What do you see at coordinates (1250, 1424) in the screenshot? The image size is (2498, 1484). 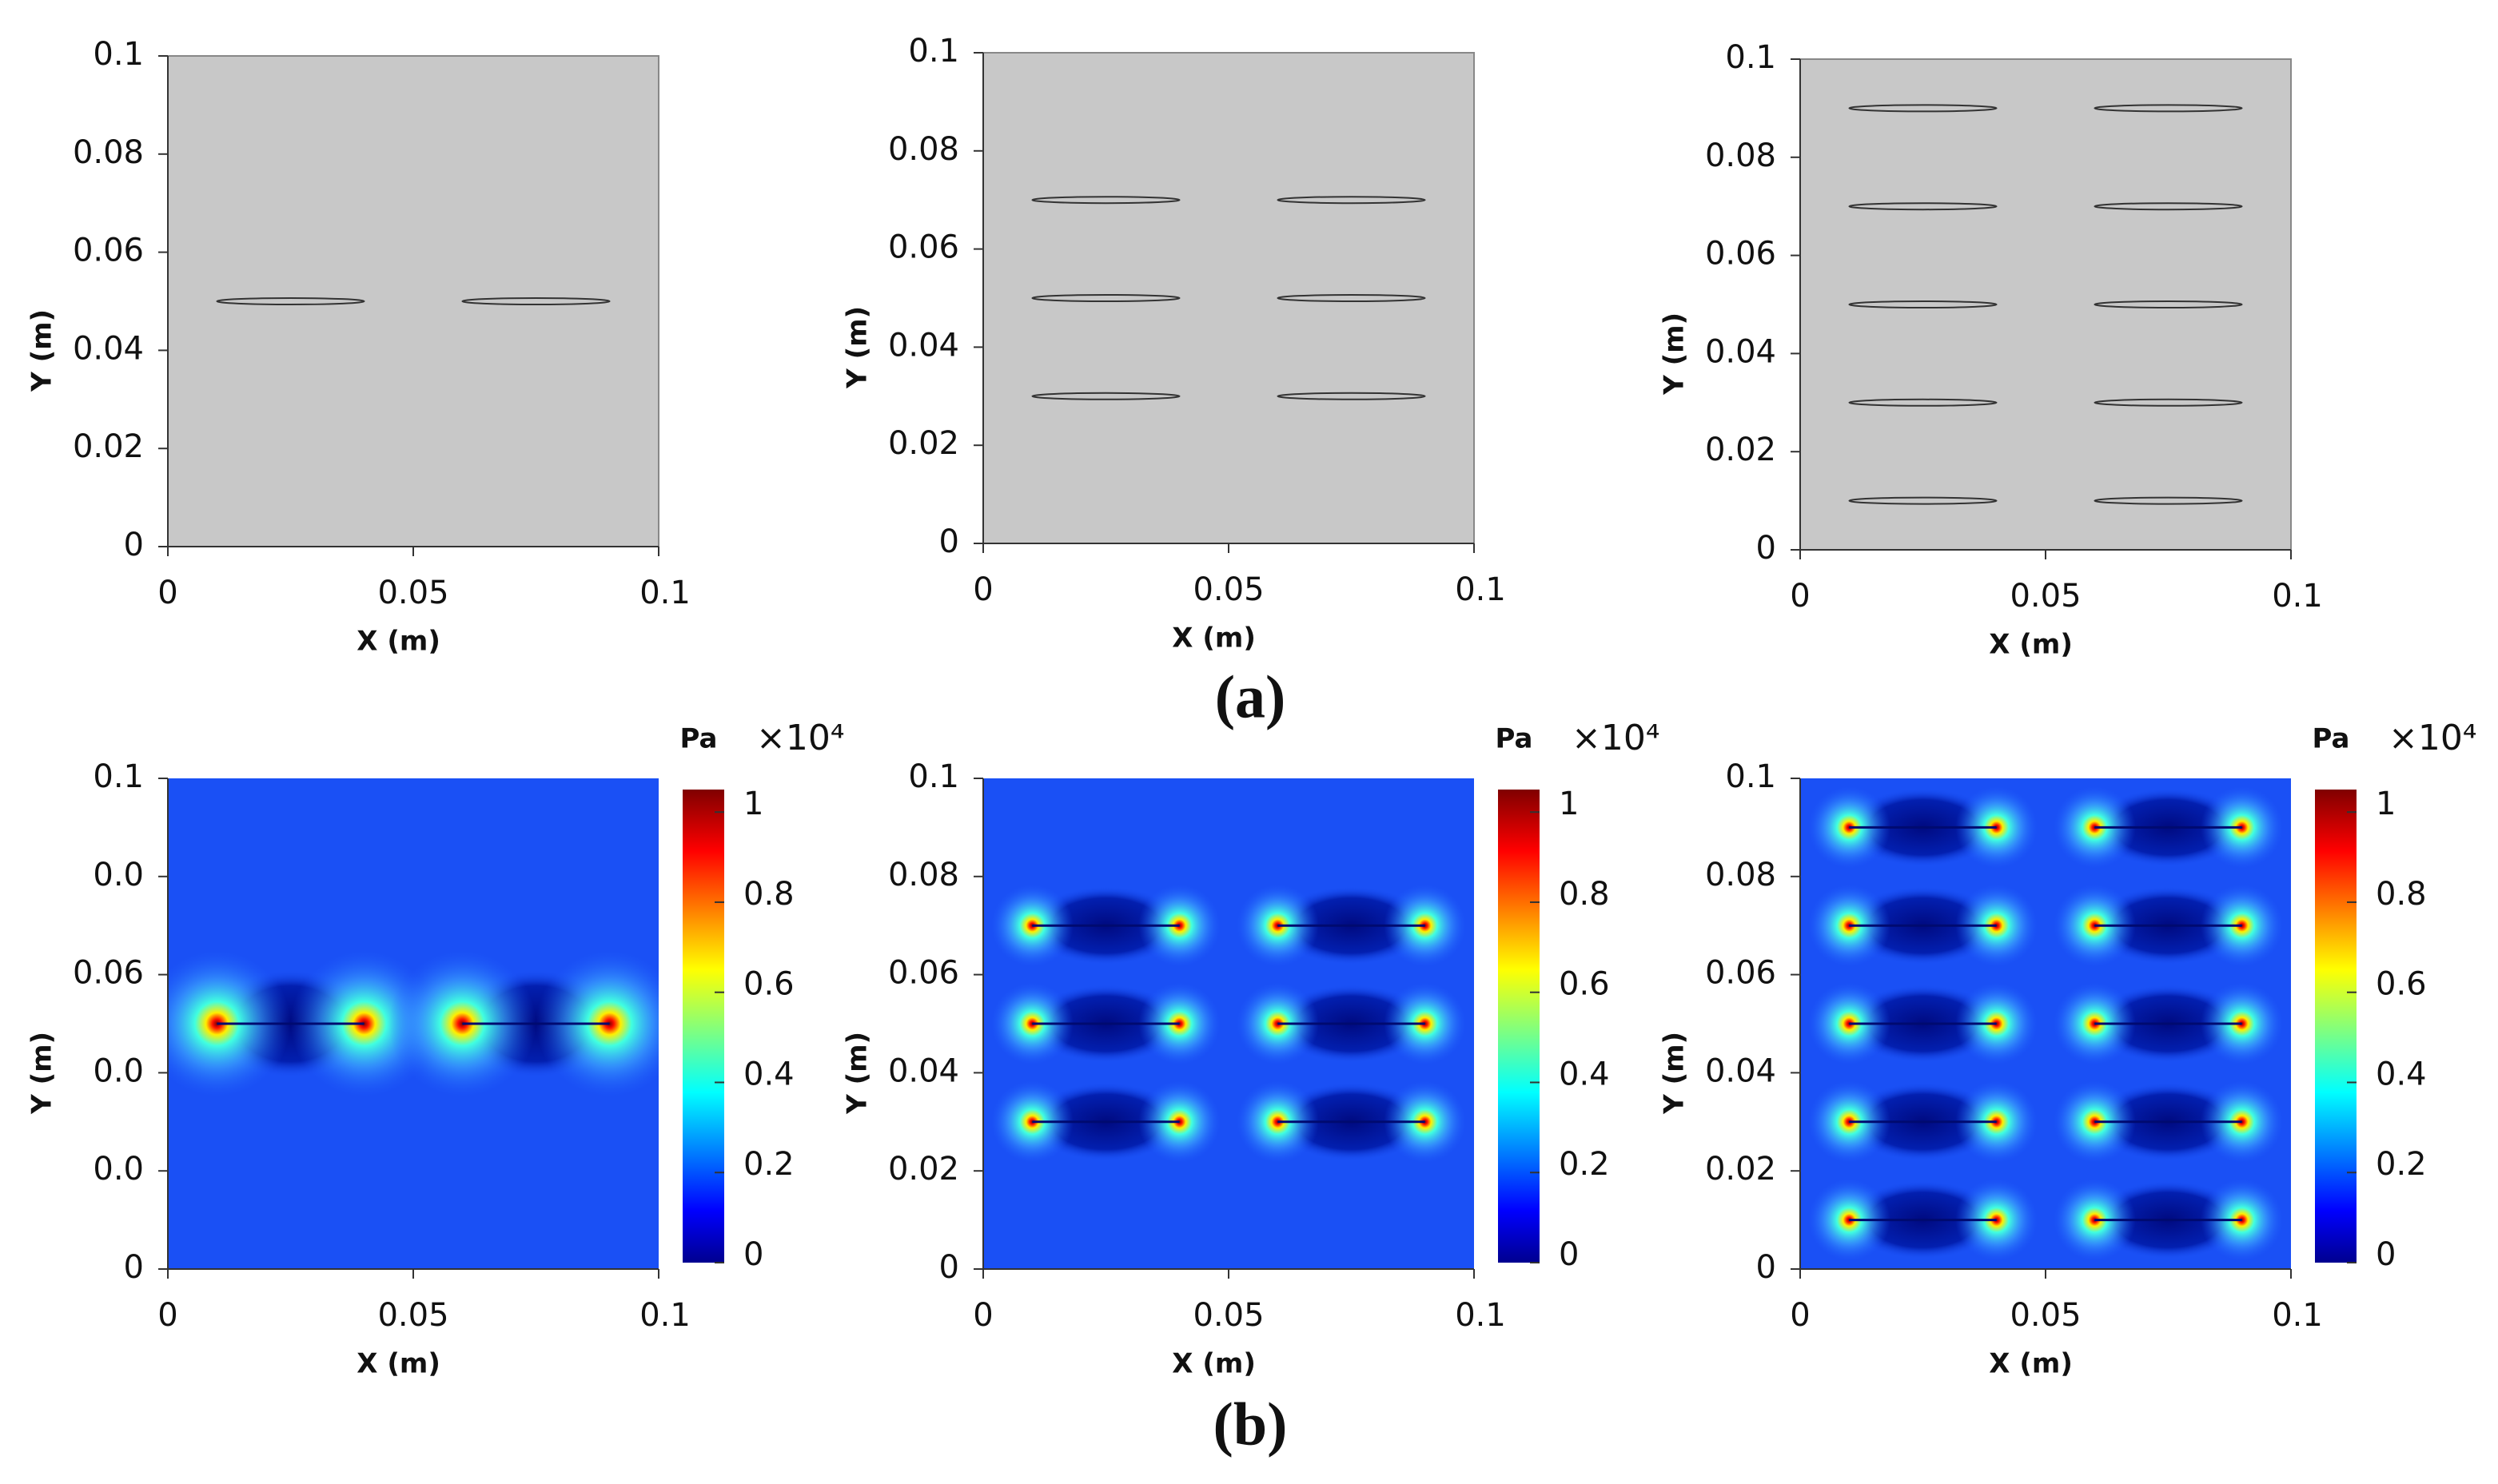 I see `panel-label: (b)` at bounding box center [1250, 1424].